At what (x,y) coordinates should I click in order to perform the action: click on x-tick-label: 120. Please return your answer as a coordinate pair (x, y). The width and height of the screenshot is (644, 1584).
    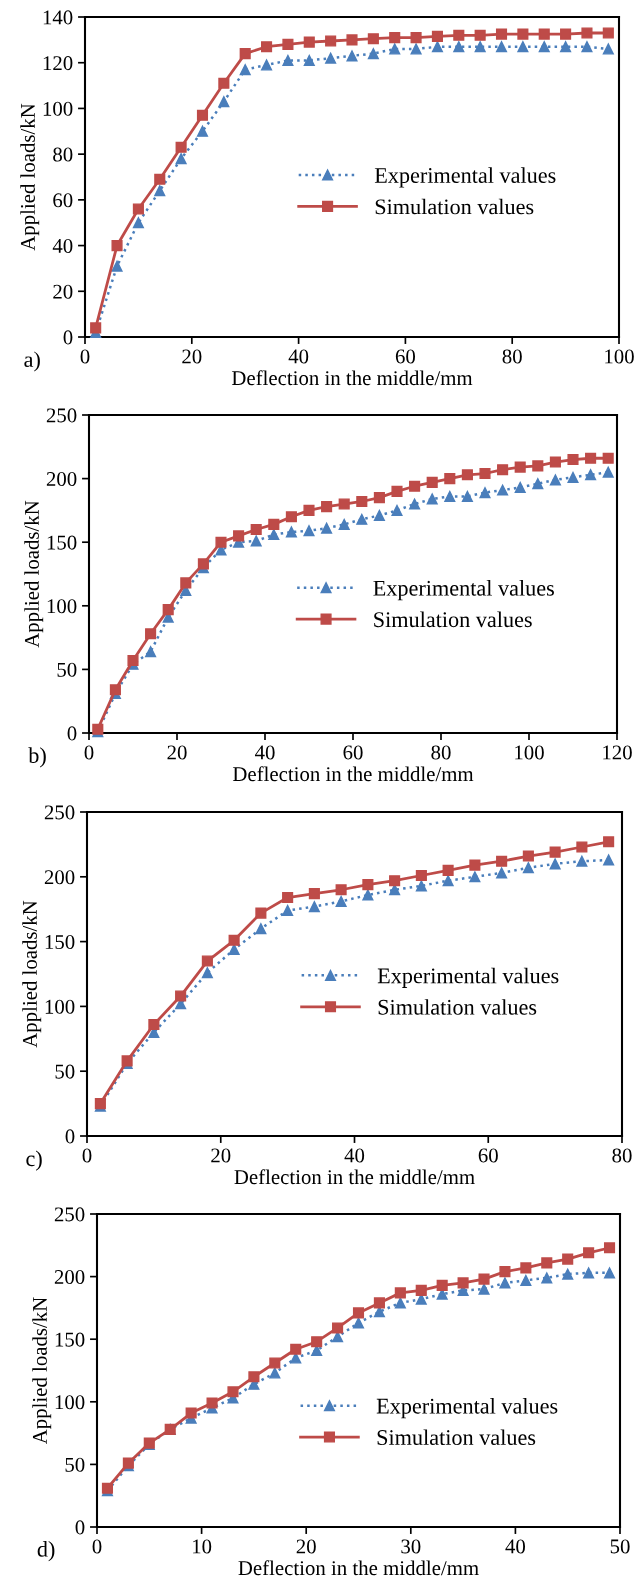
    Looking at the image, I should click on (617, 752).